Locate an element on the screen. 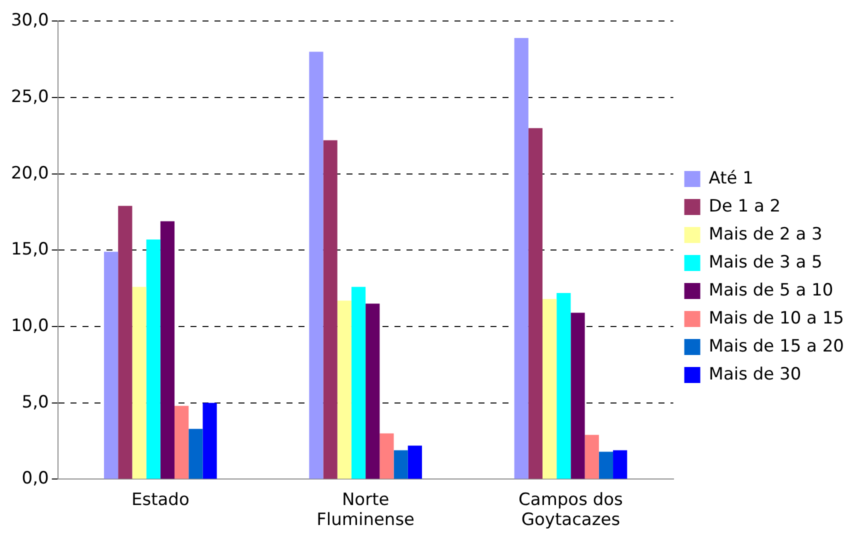 The height and width of the screenshot is (542, 868). x-tick-label: Campos dos Goytacazes is located at coordinates (571, 510).